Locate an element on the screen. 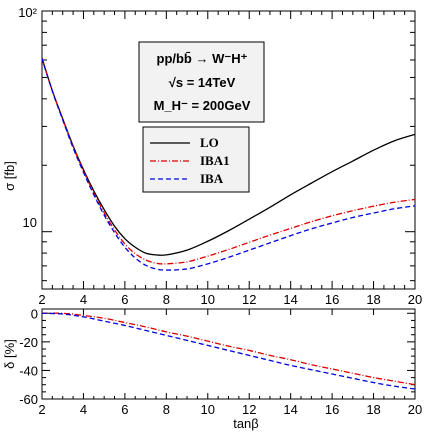  bottom-x-tick-label: 18 is located at coordinates (373, 409).